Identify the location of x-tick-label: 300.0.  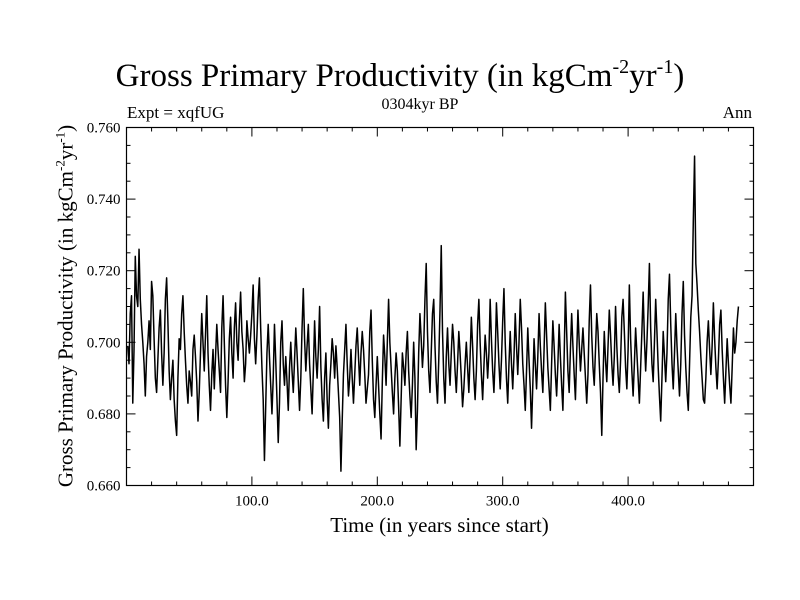
(503, 502).